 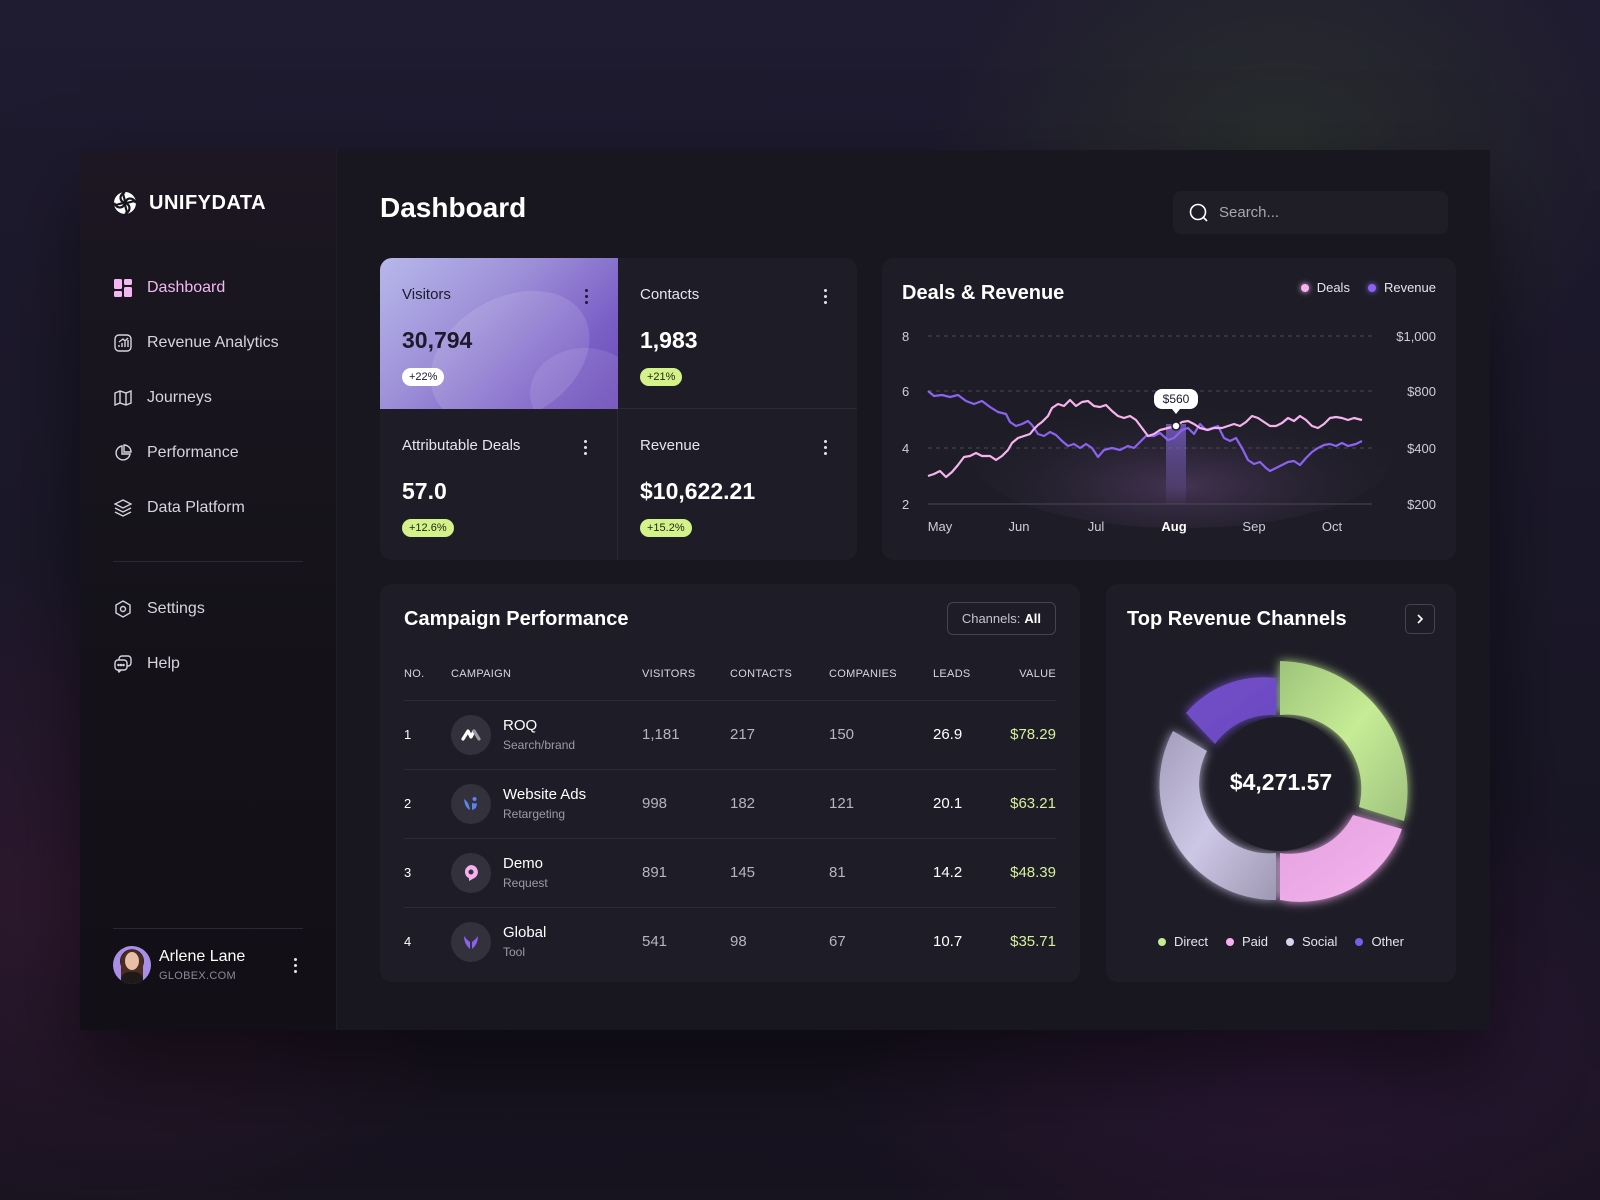 I want to click on sidebar-item-performance: Performance, so click(x=208, y=453).